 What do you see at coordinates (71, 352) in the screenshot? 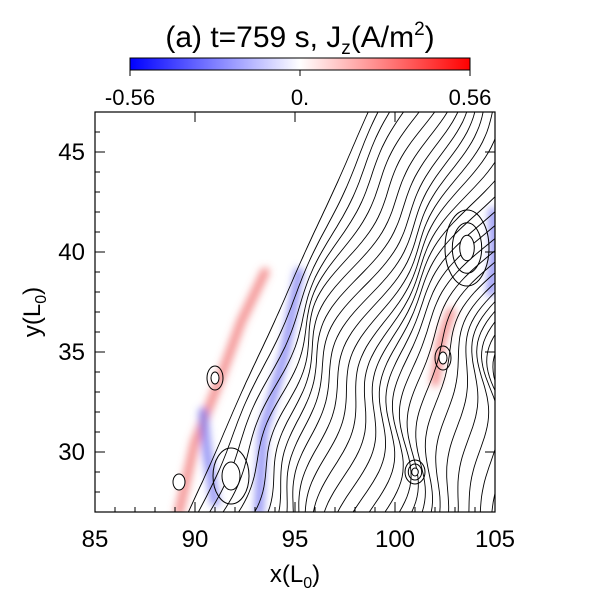
I see `y-tick-label: 35` at bounding box center [71, 352].